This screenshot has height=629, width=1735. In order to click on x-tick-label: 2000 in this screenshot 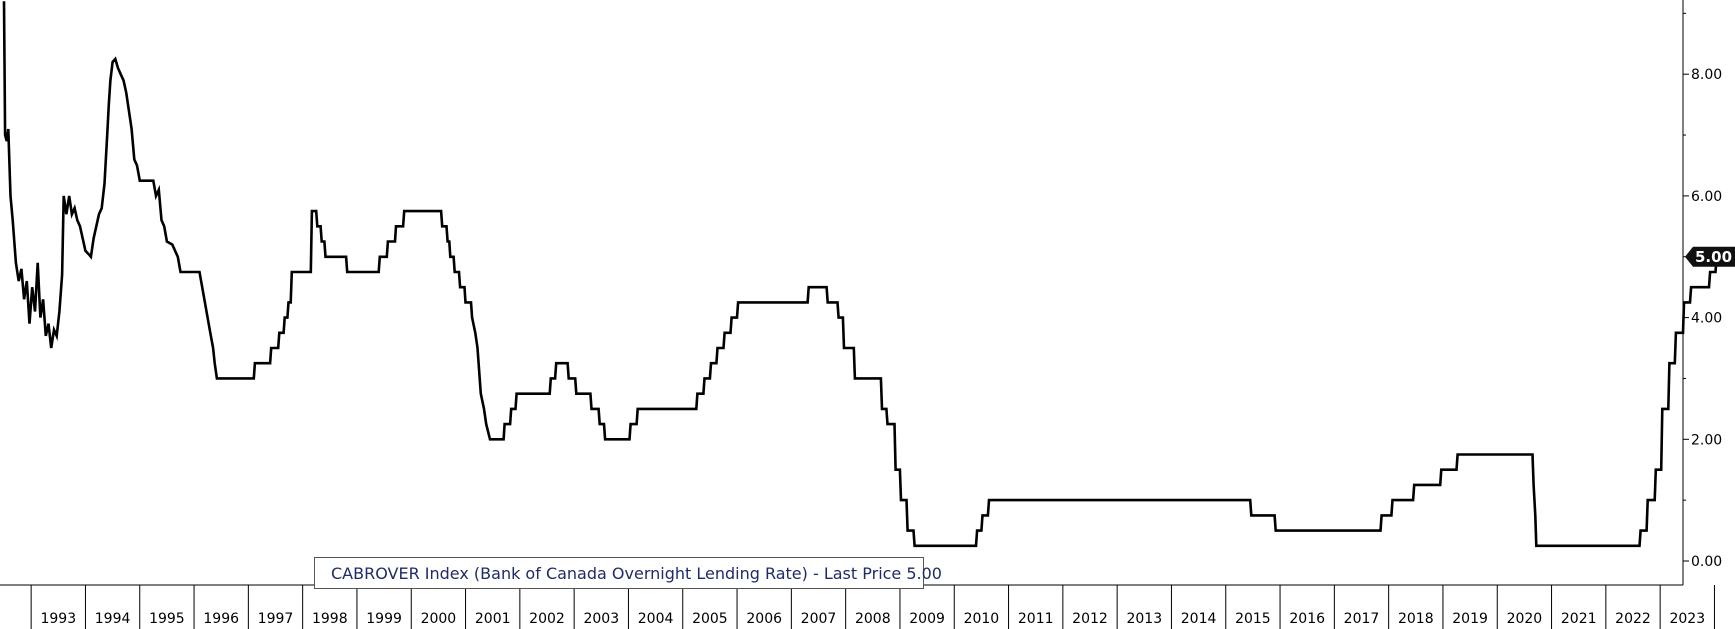, I will do `click(439, 619)`.